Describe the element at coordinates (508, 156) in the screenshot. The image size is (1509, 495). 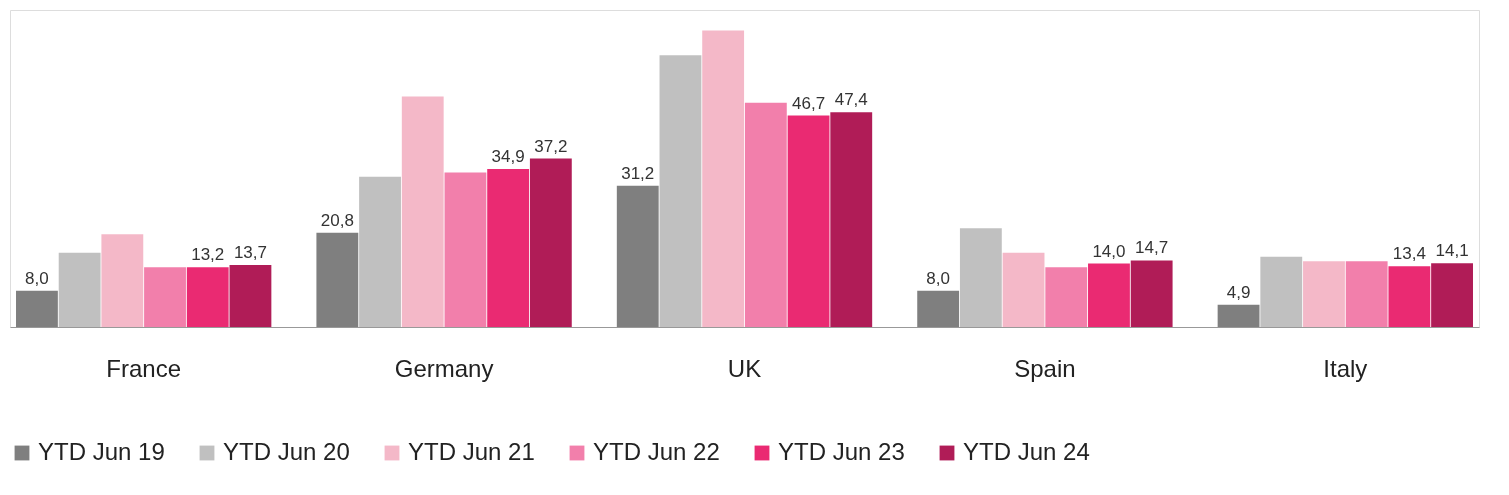
I see `data-label: 34,9` at that location.